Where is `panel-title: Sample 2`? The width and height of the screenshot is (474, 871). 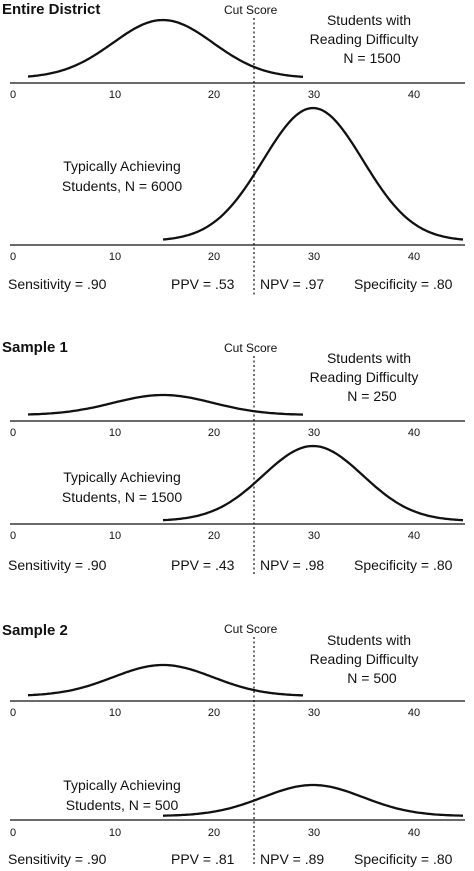
panel-title: Sample 2 is located at coordinates (35, 630).